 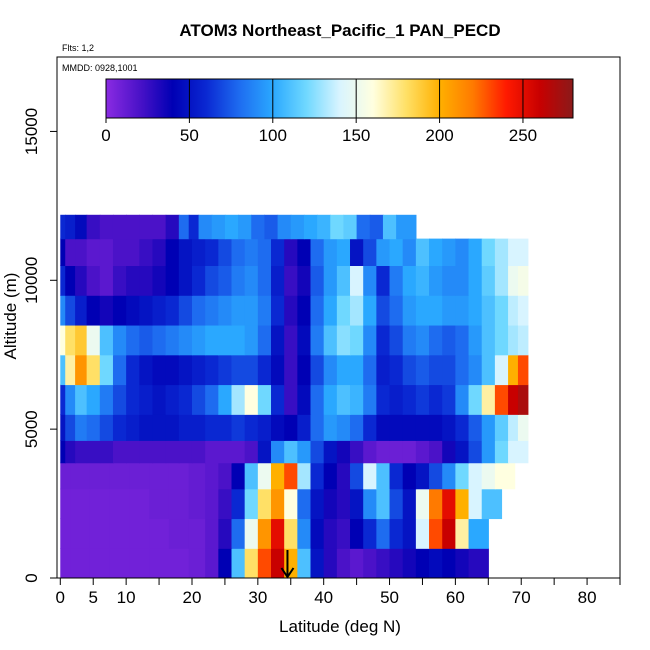 What do you see at coordinates (523, 135) in the screenshot?
I see `colorbar-tick-label: 250` at bounding box center [523, 135].